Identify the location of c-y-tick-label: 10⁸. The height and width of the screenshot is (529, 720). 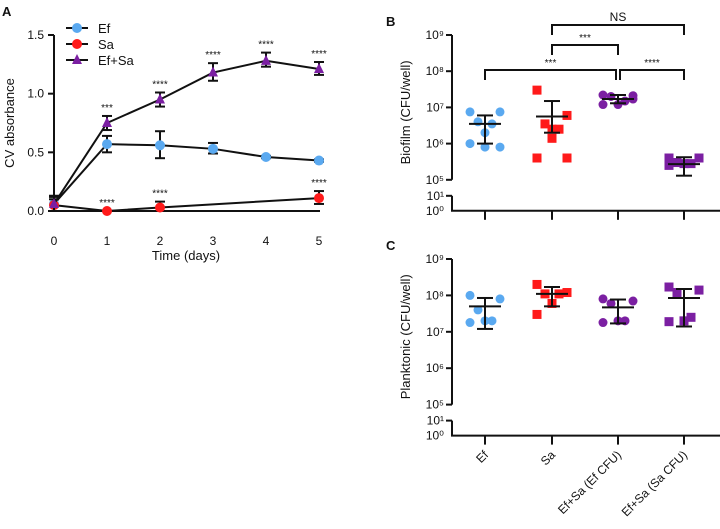
(435, 295).